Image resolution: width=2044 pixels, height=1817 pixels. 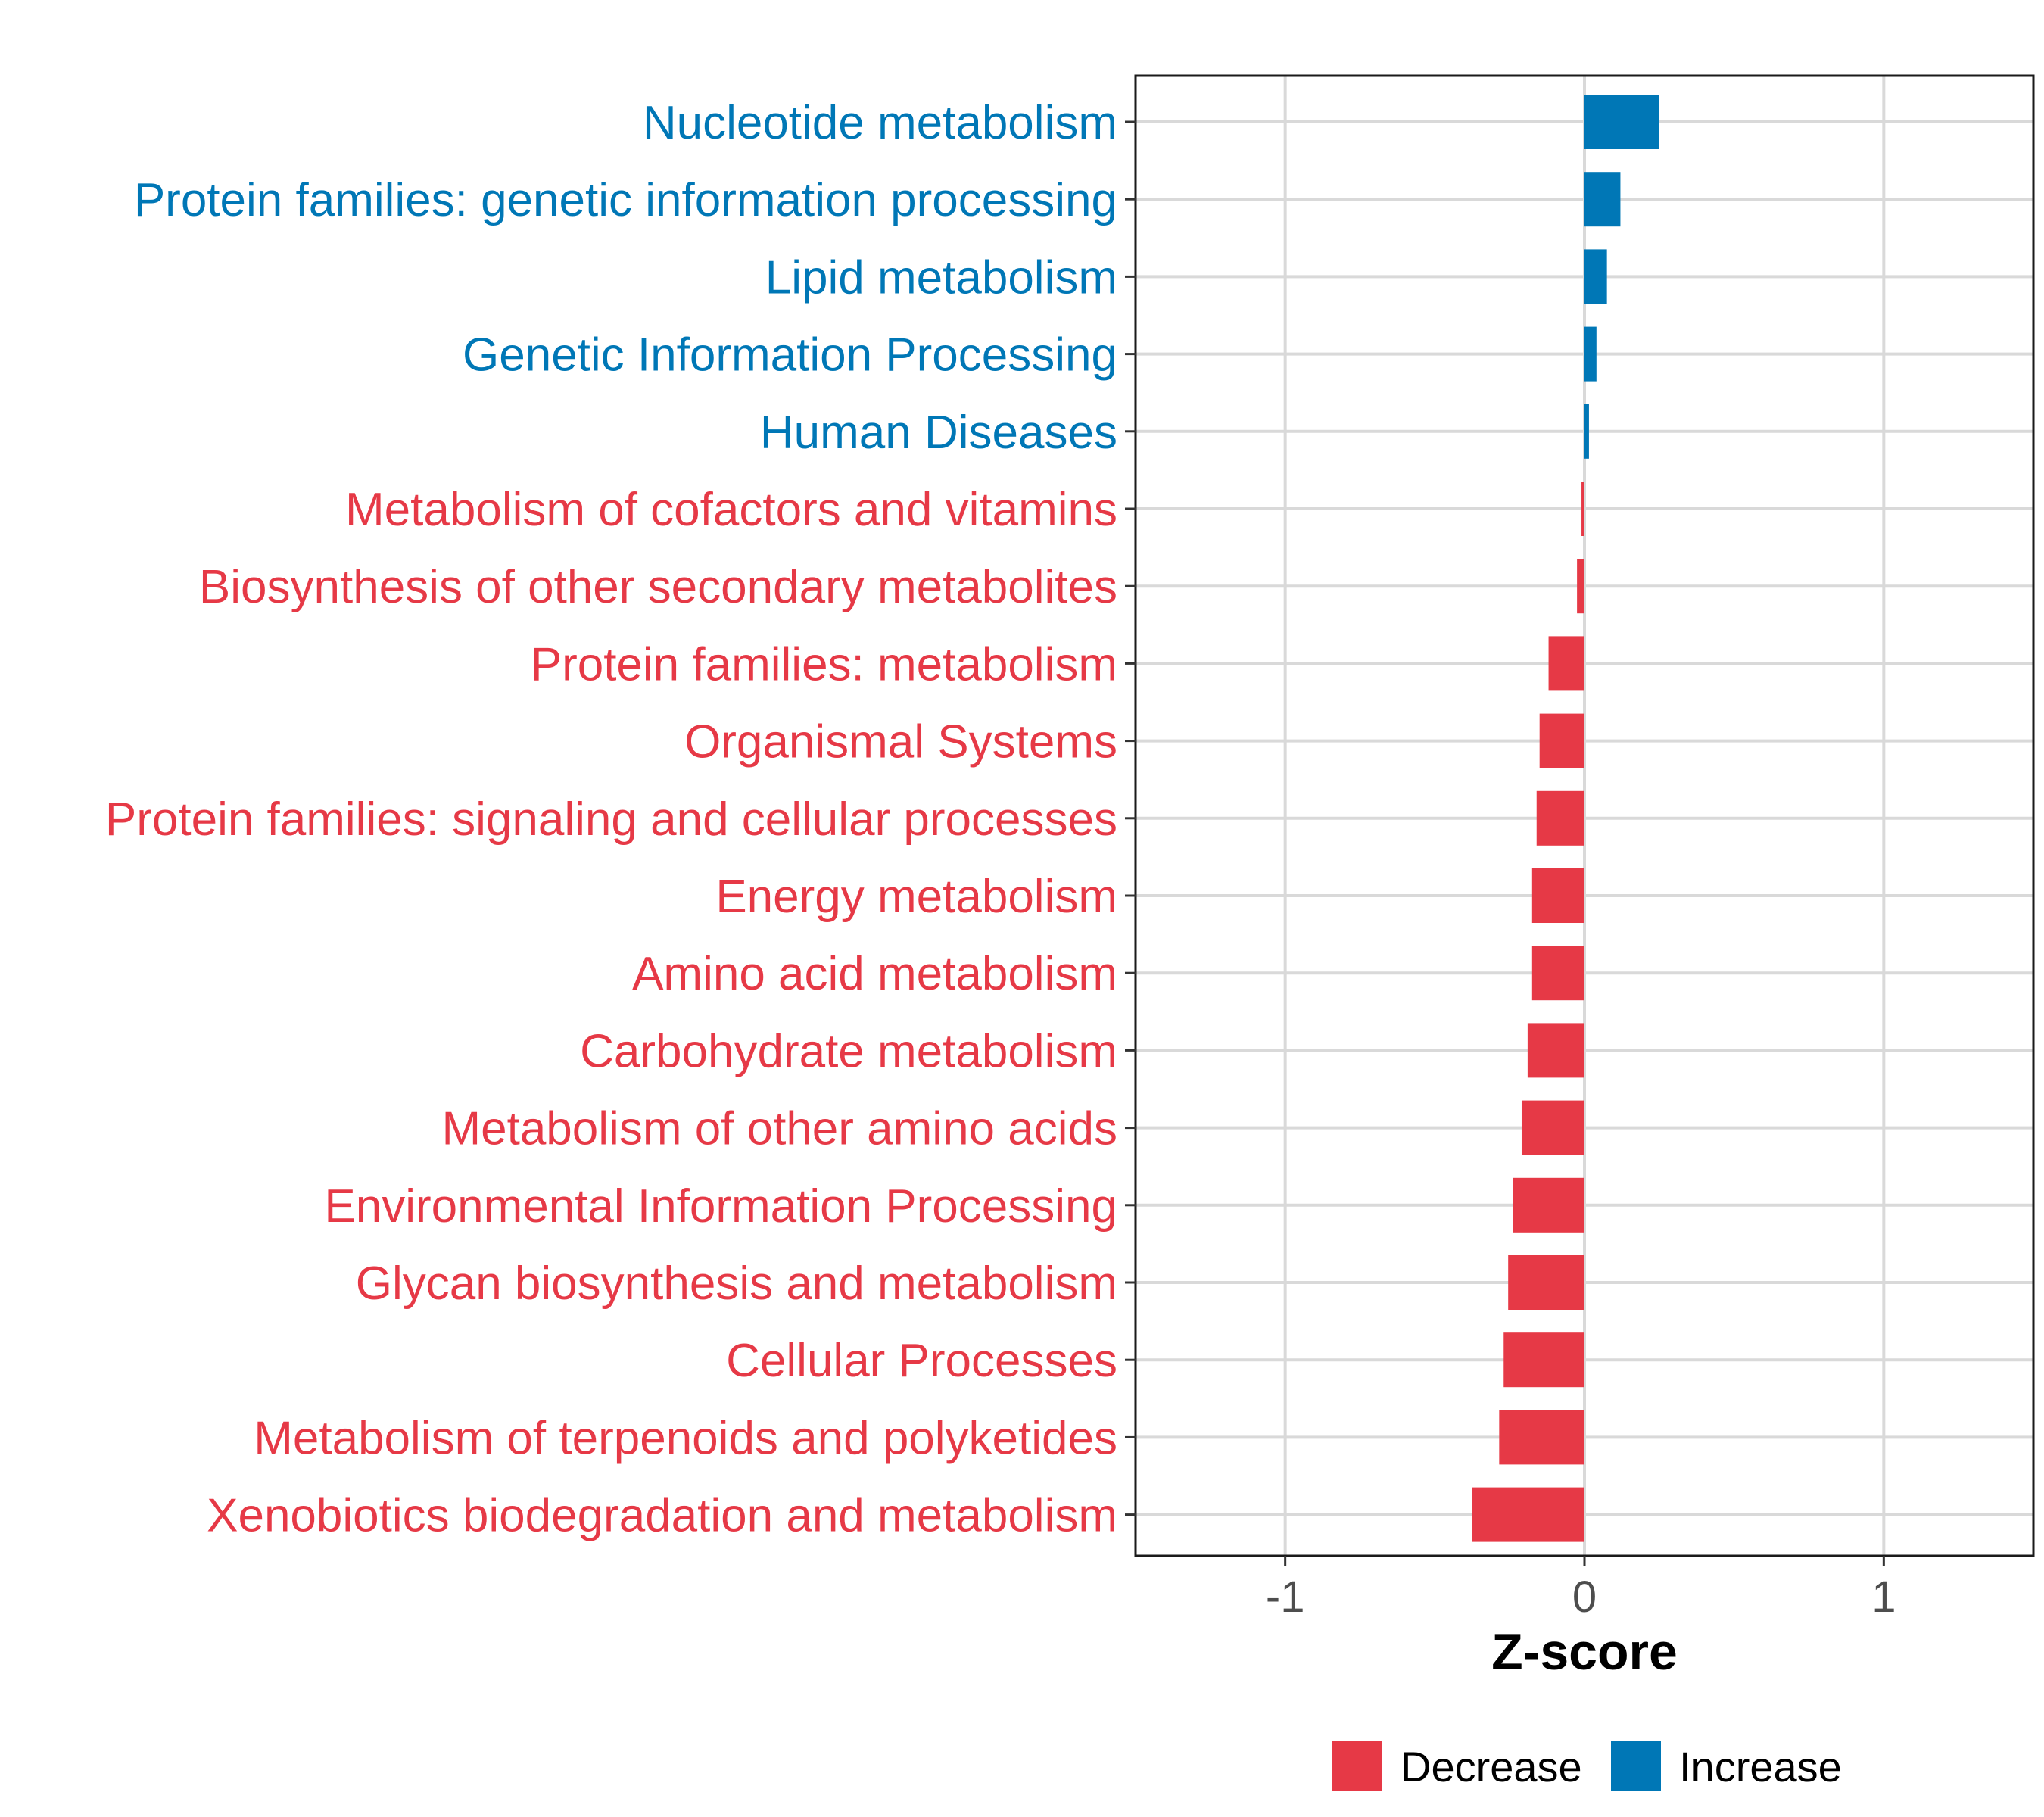 What do you see at coordinates (1584, 1597) in the screenshot?
I see `x-tick-label-1: 0` at bounding box center [1584, 1597].